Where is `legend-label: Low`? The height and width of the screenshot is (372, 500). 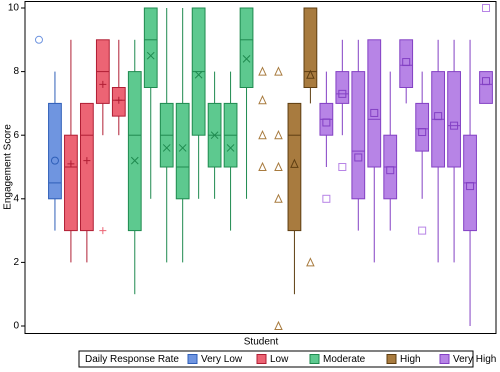
legend-label: Low is located at coordinates (279, 359).